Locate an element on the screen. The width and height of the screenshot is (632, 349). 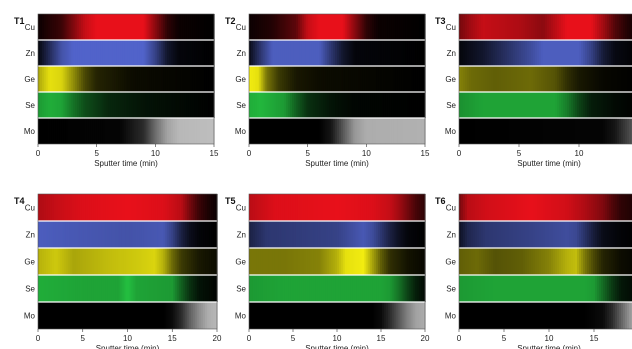
heatmap-row-mo is located at coordinates (545, 131).